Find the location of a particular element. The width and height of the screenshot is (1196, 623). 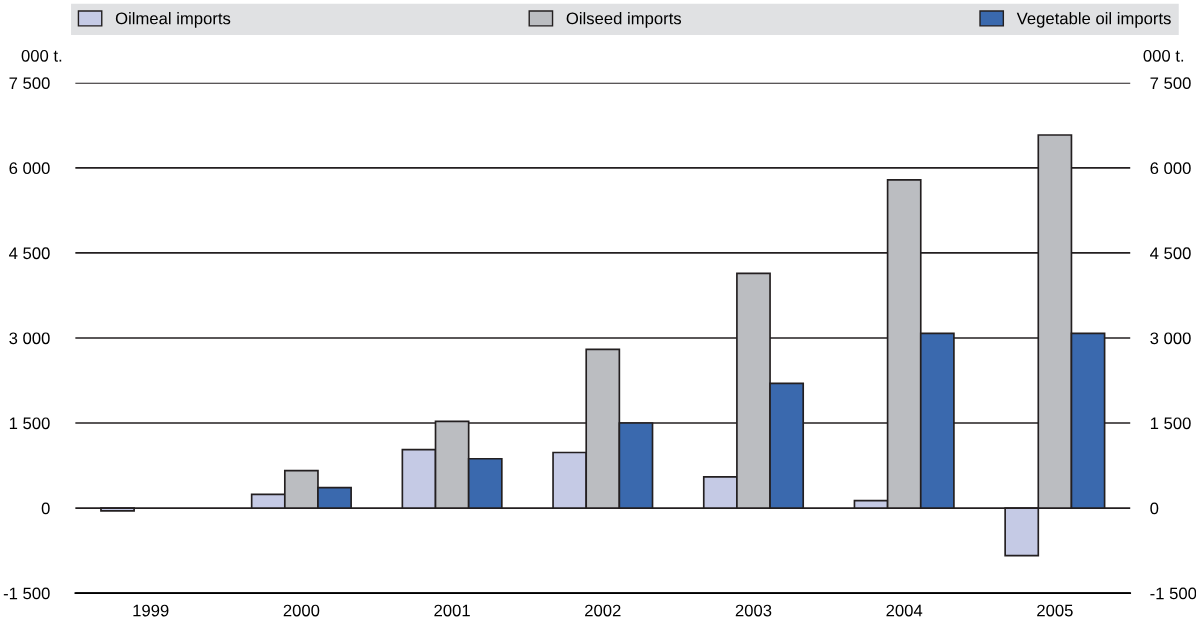

y-tick-label: 6 000 is located at coordinates (29, 168).